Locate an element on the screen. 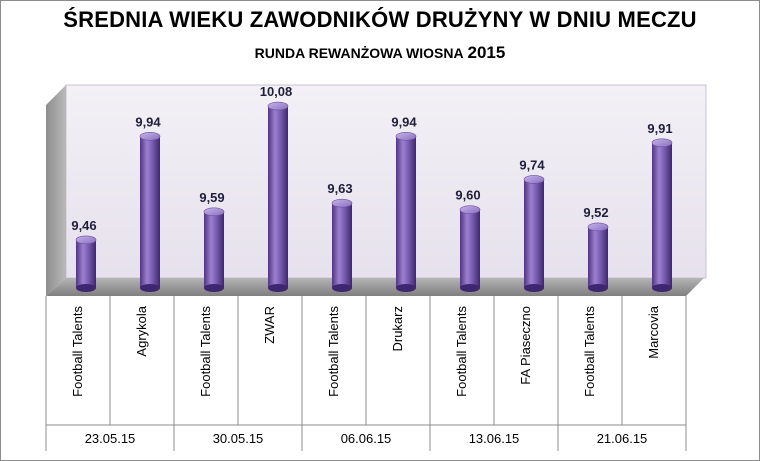 This screenshot has height=461, width=760. chart-subtitle: RUNDA REWANŻOWA WIOSNA 2015 is located at coordinates (380, 53).